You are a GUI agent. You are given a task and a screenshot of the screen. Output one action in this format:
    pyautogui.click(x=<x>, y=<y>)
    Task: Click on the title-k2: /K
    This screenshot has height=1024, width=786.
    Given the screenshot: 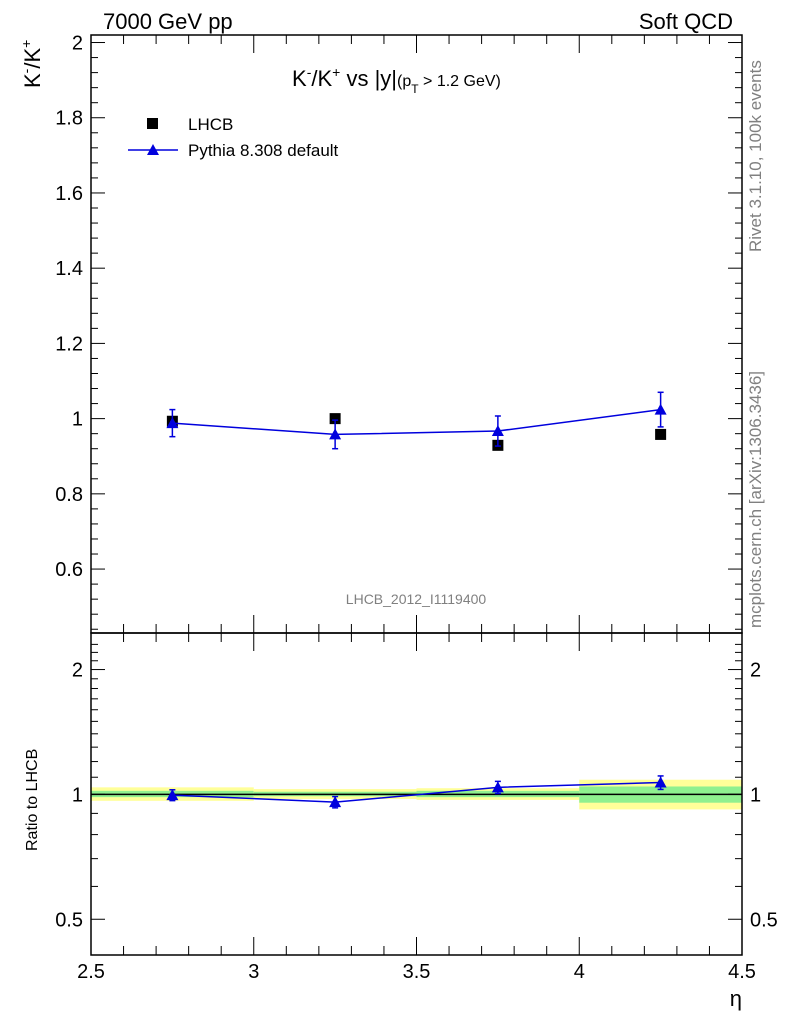 What is the action you would take?
    pyautogui.click(x=321, y=78)
    